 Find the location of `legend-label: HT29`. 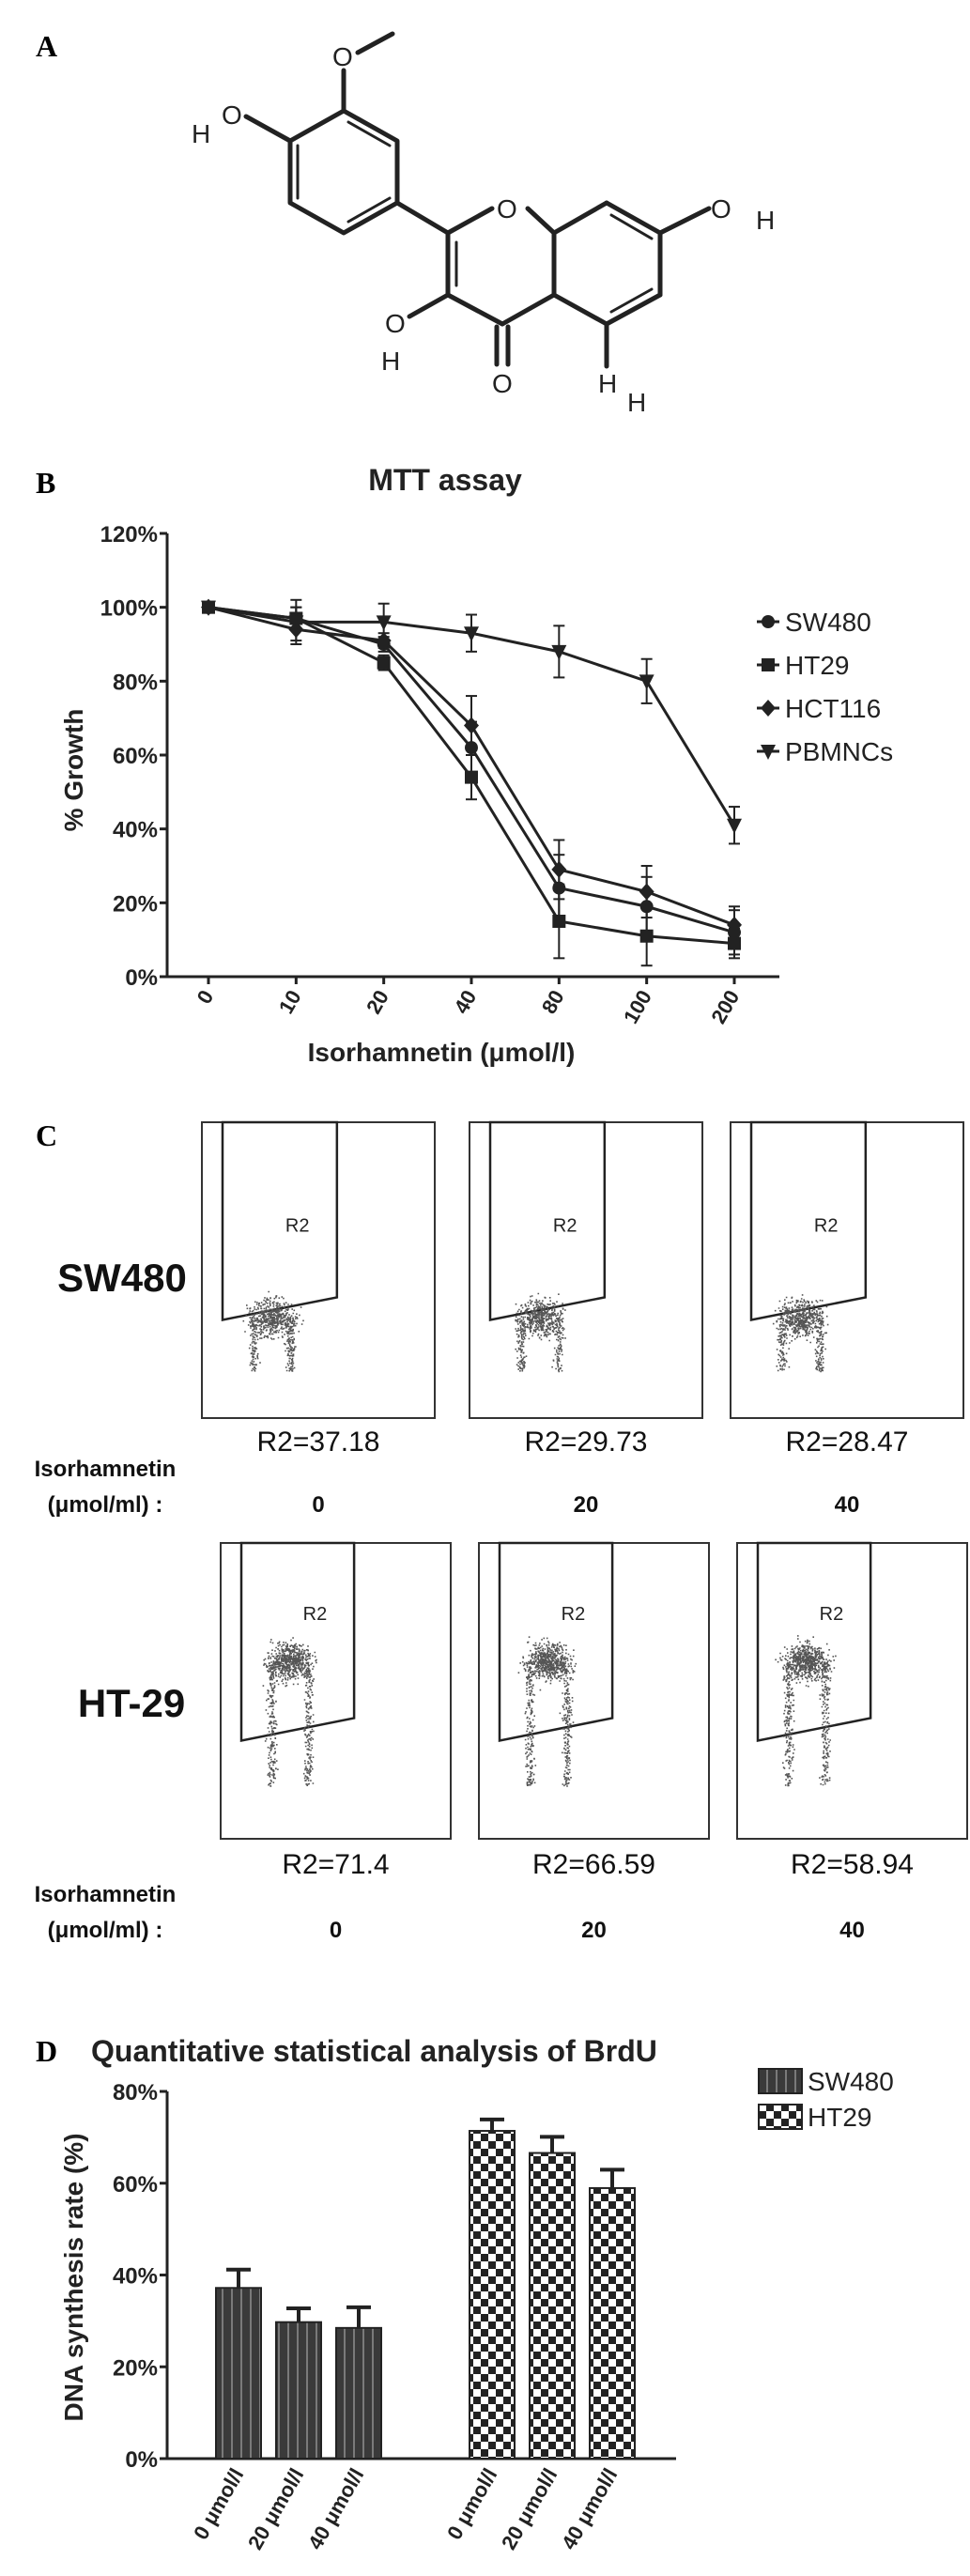

legend-label: HT29 is located at coordinates (817, 665).